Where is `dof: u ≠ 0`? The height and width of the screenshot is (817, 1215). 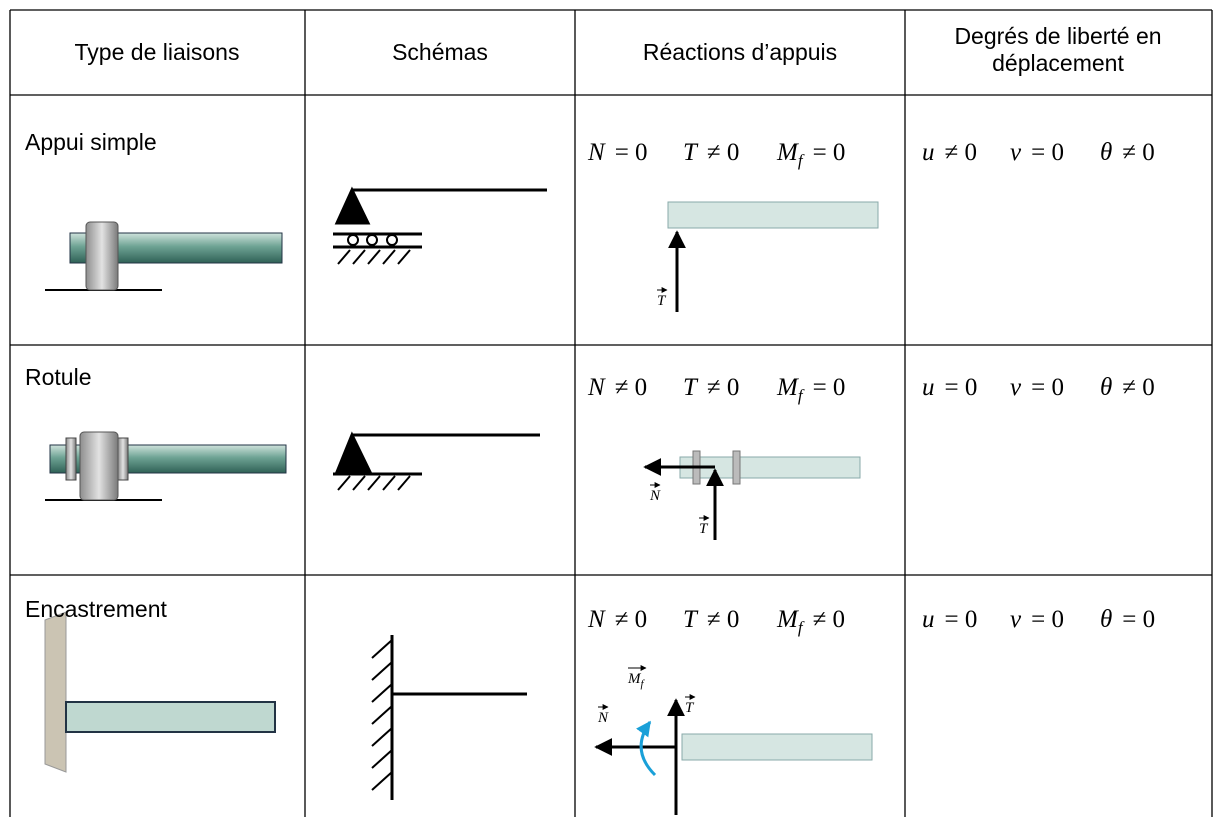
dof: u ≠ 0 is located at coordinates (949, 152).